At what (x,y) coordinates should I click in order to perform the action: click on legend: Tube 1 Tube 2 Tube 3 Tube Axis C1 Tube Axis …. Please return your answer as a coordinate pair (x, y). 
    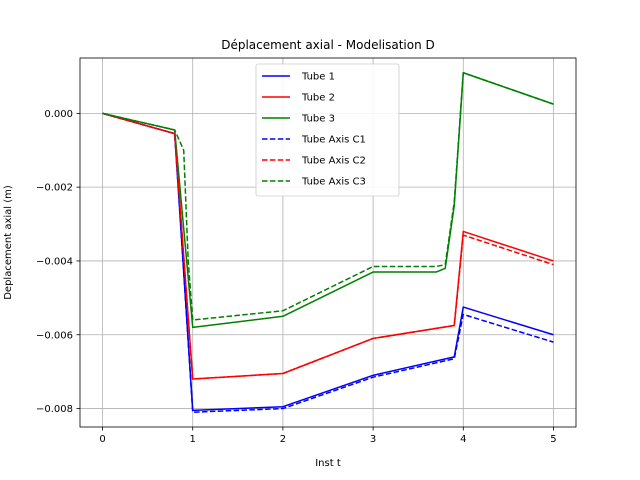
    Looking at the image, I should click on (327, 130).